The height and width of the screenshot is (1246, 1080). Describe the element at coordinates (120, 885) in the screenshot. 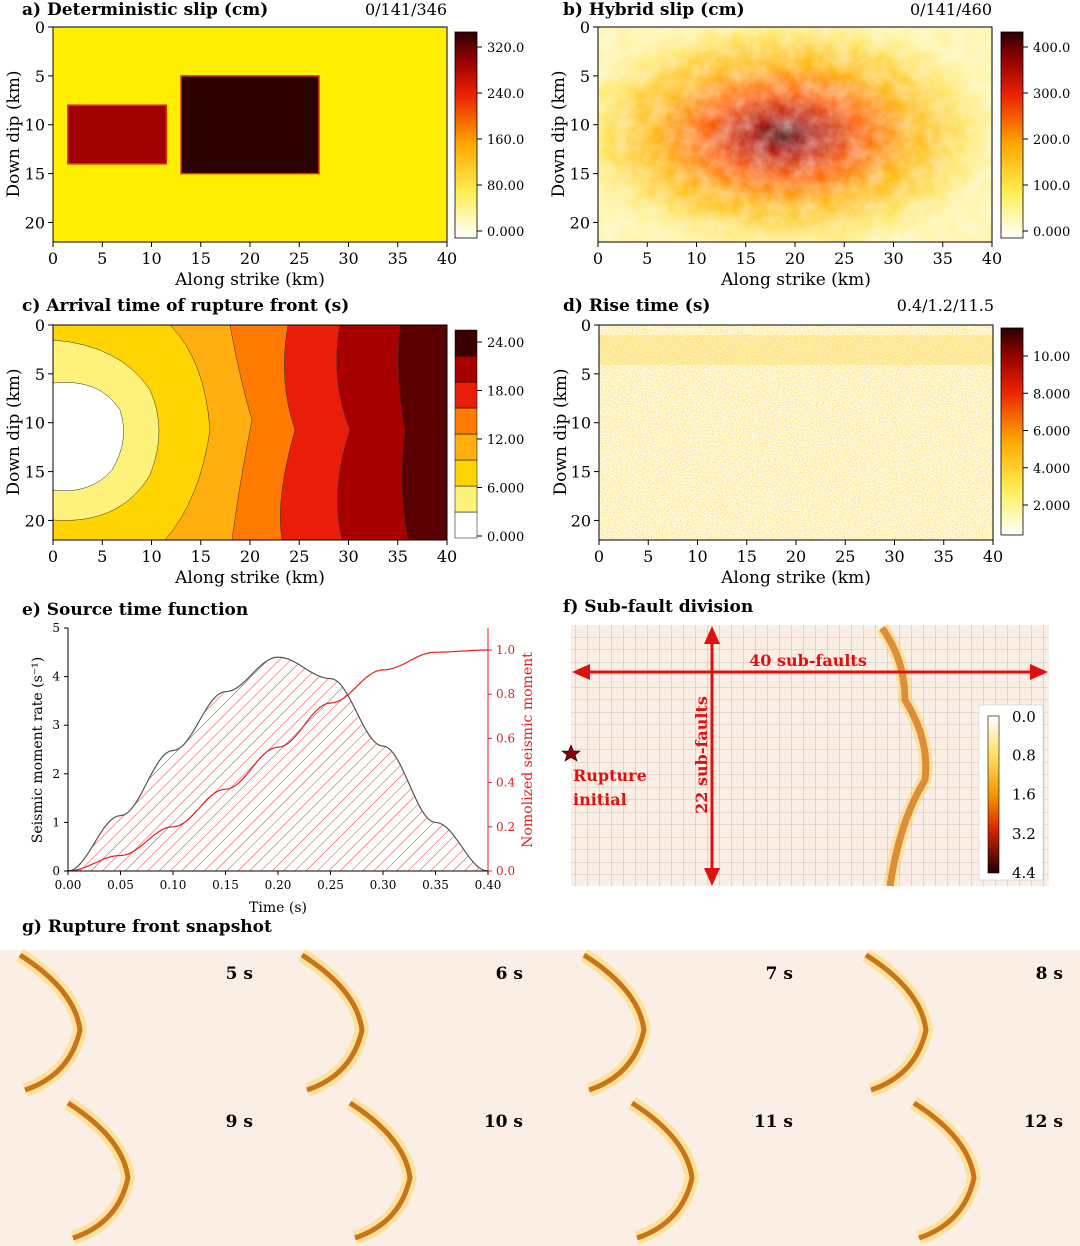

I see `x-tick-label: 0.05` at that location.